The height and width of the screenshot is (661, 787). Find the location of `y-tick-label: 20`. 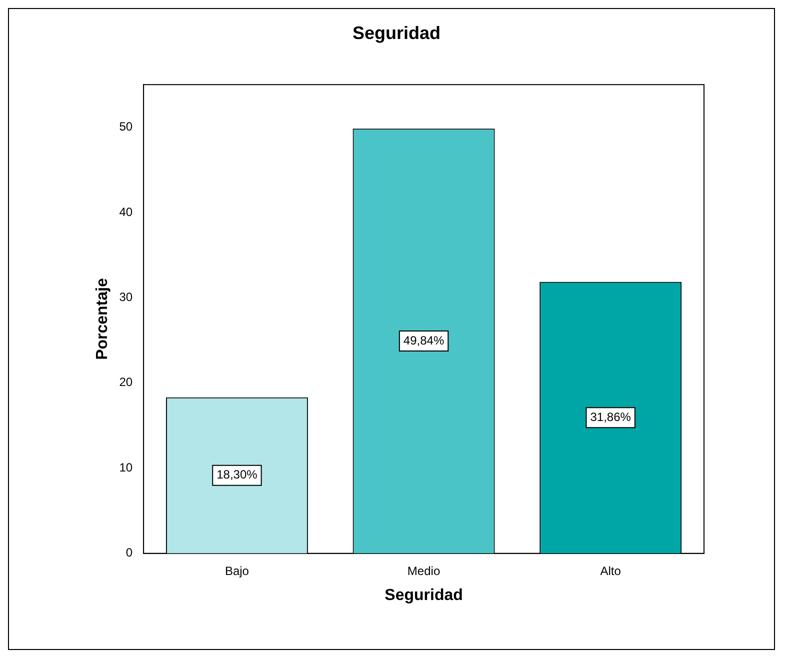

y-tick-label: 20 is located at coordinates (126, 382).